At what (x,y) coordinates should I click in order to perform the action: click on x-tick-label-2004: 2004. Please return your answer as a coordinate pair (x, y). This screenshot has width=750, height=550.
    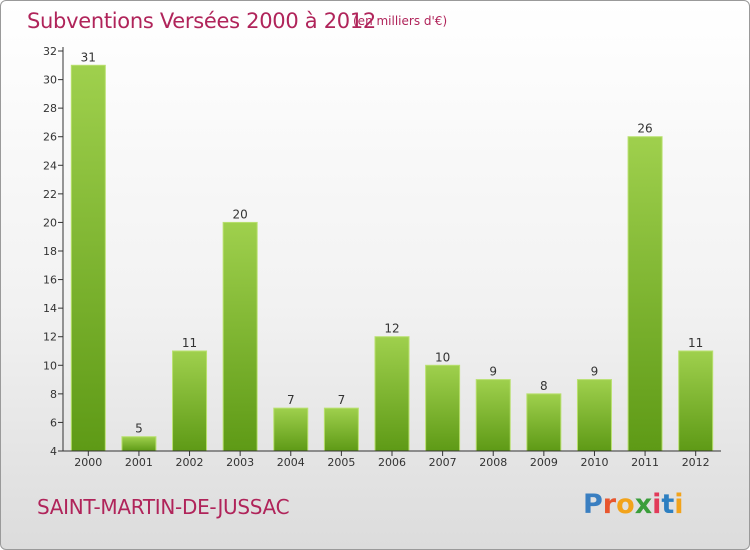
    Looking at the image, I should click on (291, 462).